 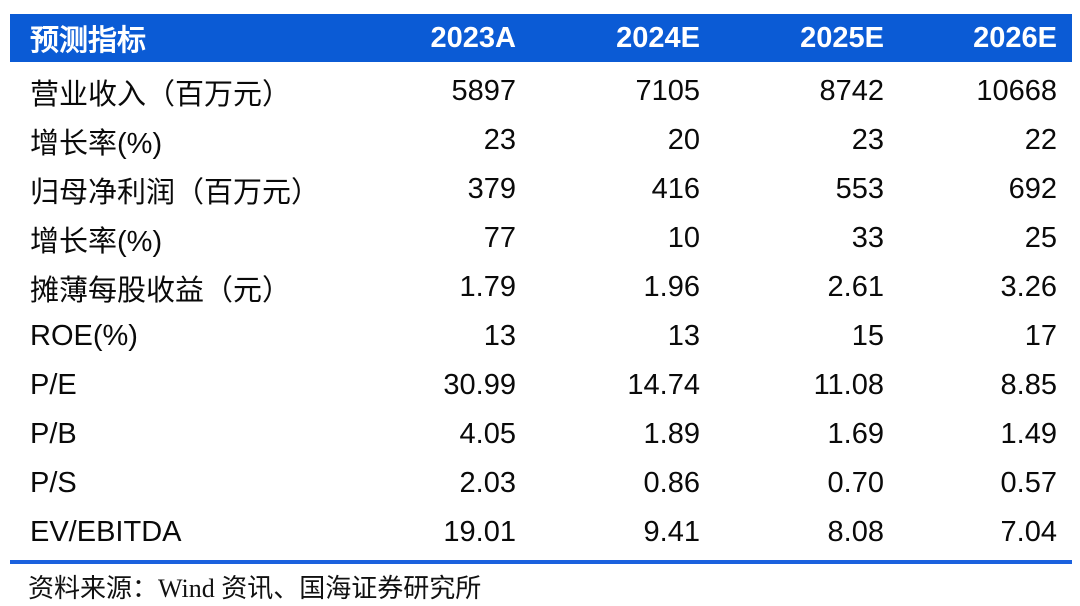 What do you see at coordinates (541, 38) in the screenshot?
I see `table-header-row: 预测指标 2023A 2024E 2025E 2026E` at bounding box center [541, 38].